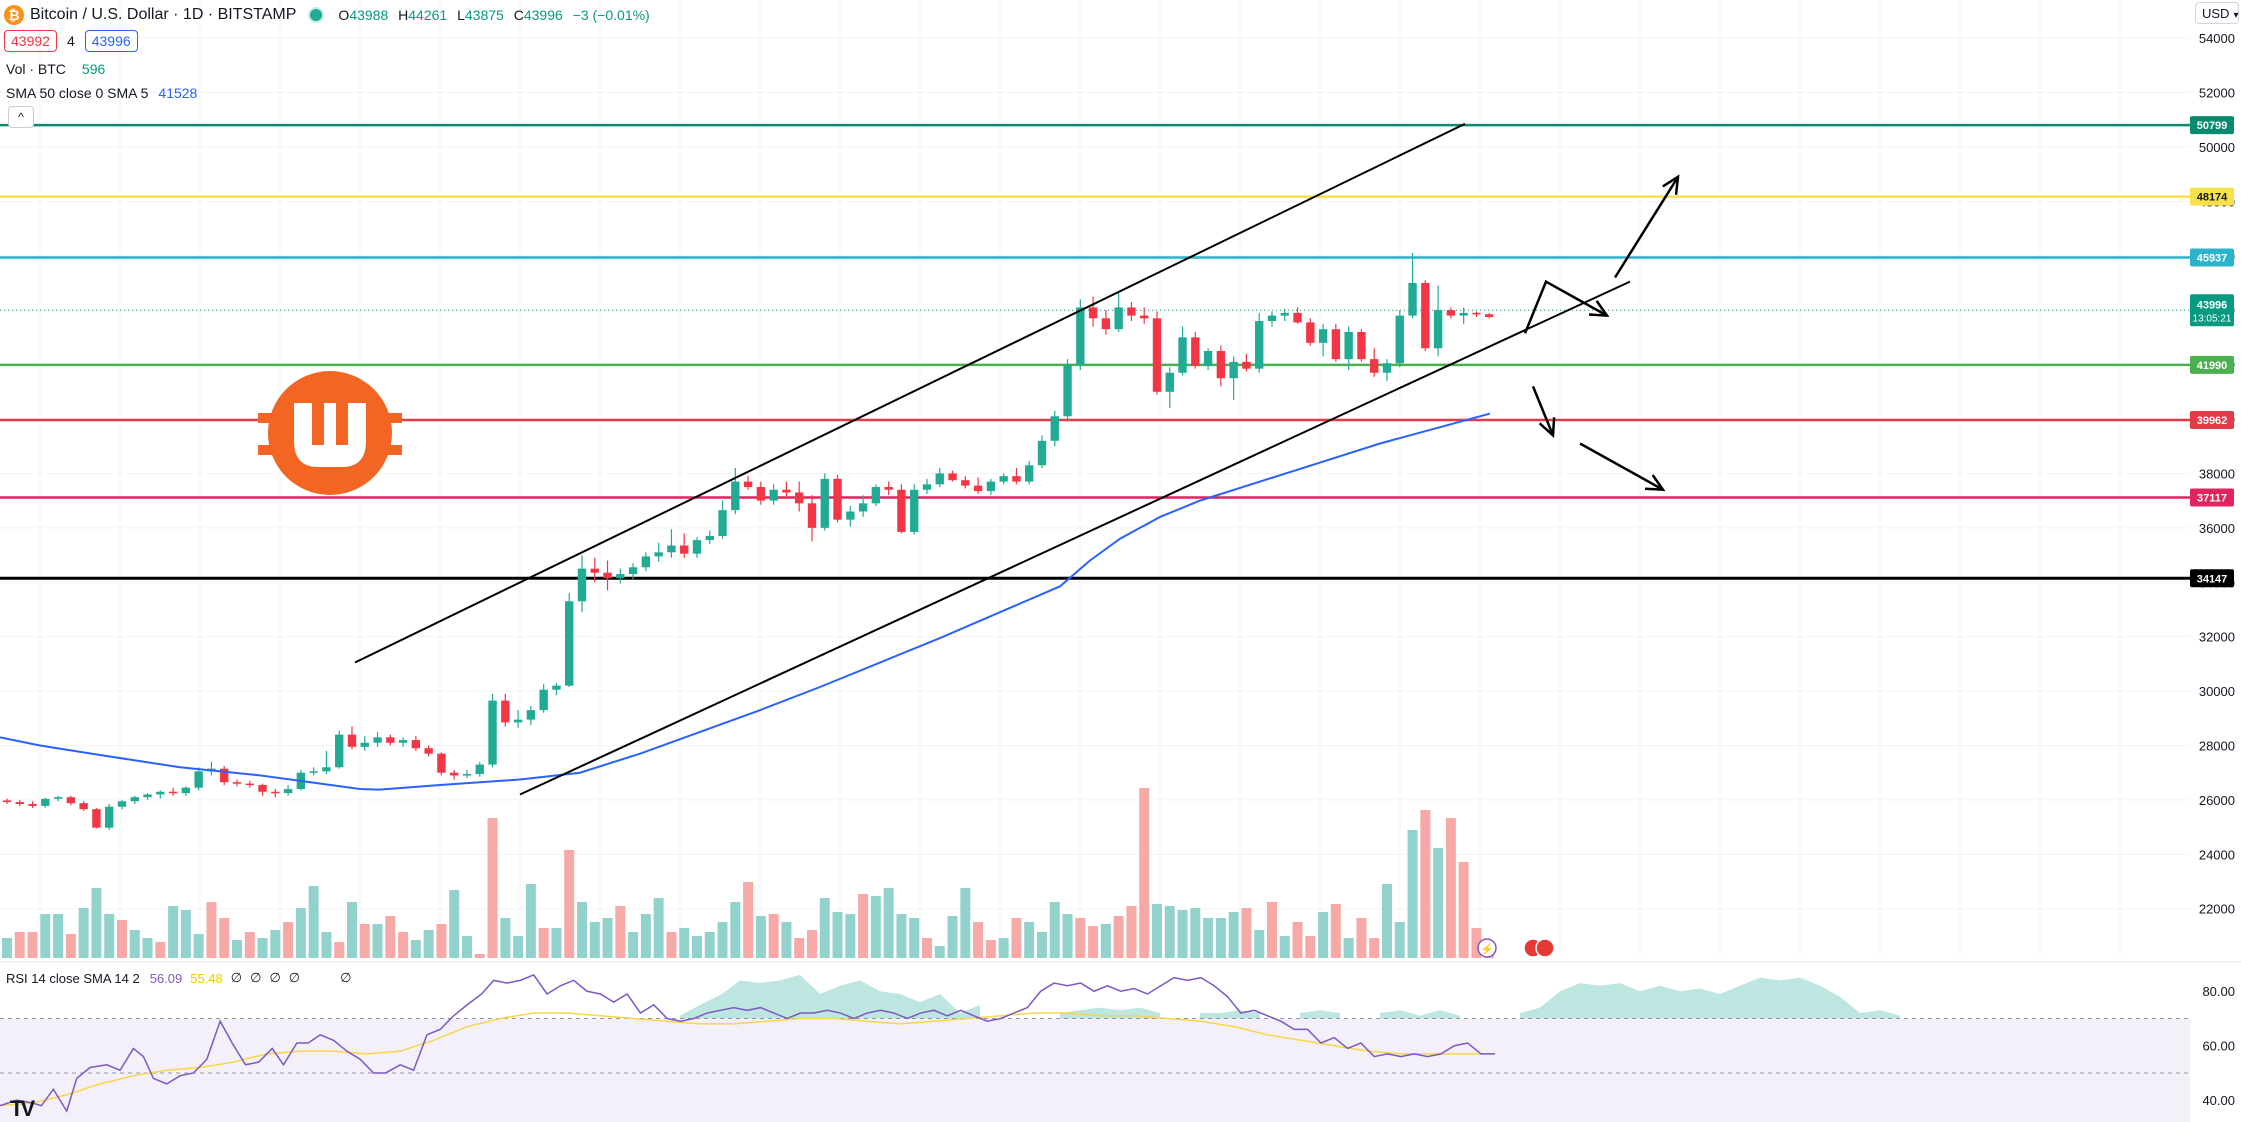  Describe the element at coordinates (163, 14) in the screenshot. I see `symbol-title: Bitcoin / U.S. Dollar · 1D · BITSTAMP` at that location.